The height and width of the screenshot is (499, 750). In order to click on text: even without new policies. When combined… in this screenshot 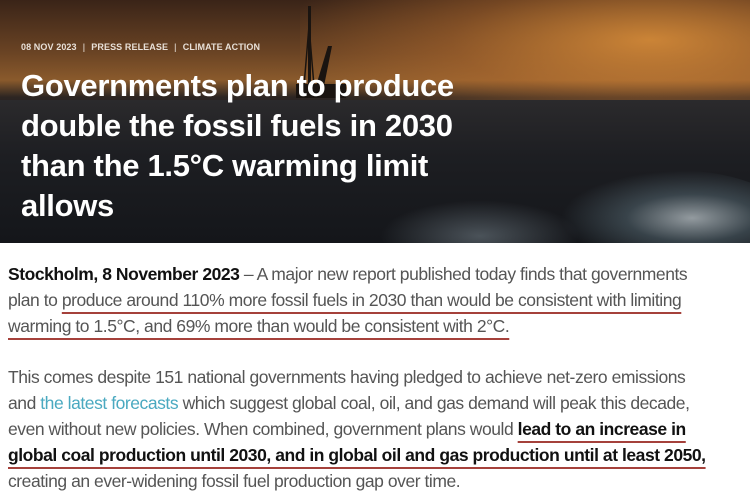, I will do `click(263, 429)`.